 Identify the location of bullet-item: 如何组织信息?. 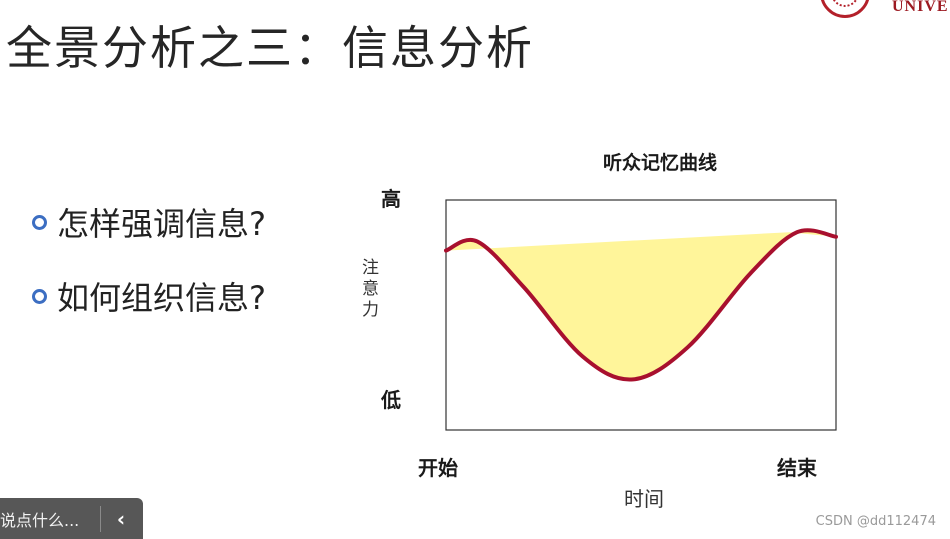
(149, 296).